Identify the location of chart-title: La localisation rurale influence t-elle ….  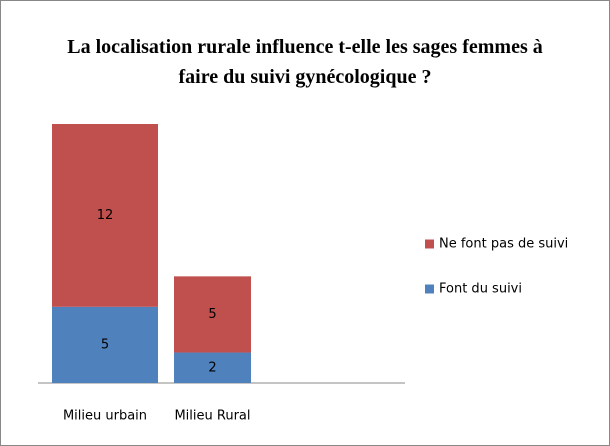
(305, 62).